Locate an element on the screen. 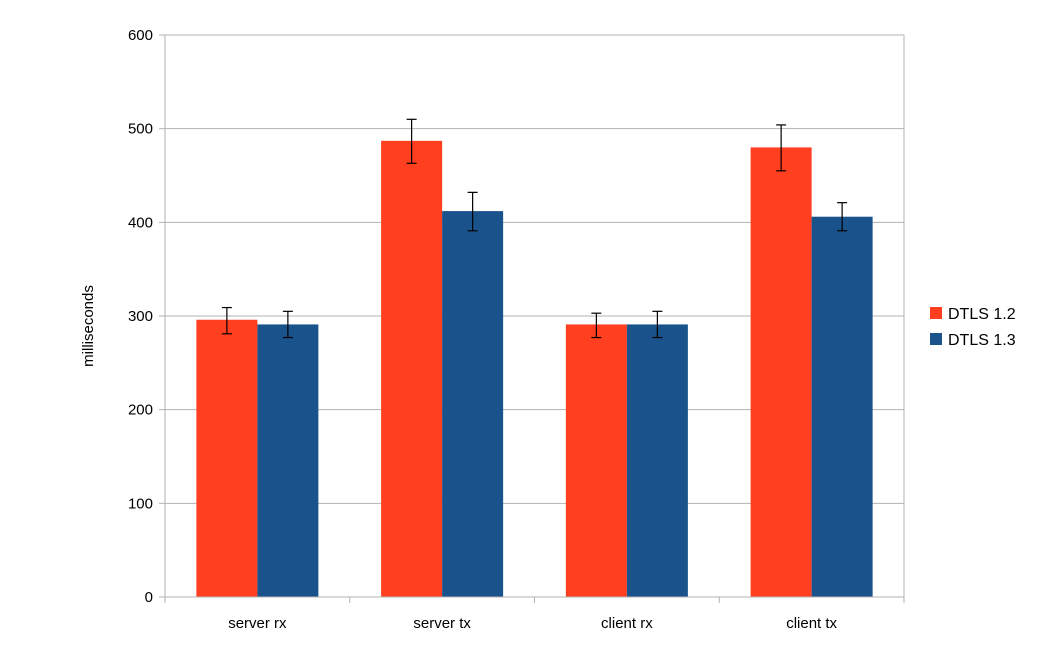 This screenshot has height=661, width=1045. x-category-label: client tx is located at coordinates (811, 623).